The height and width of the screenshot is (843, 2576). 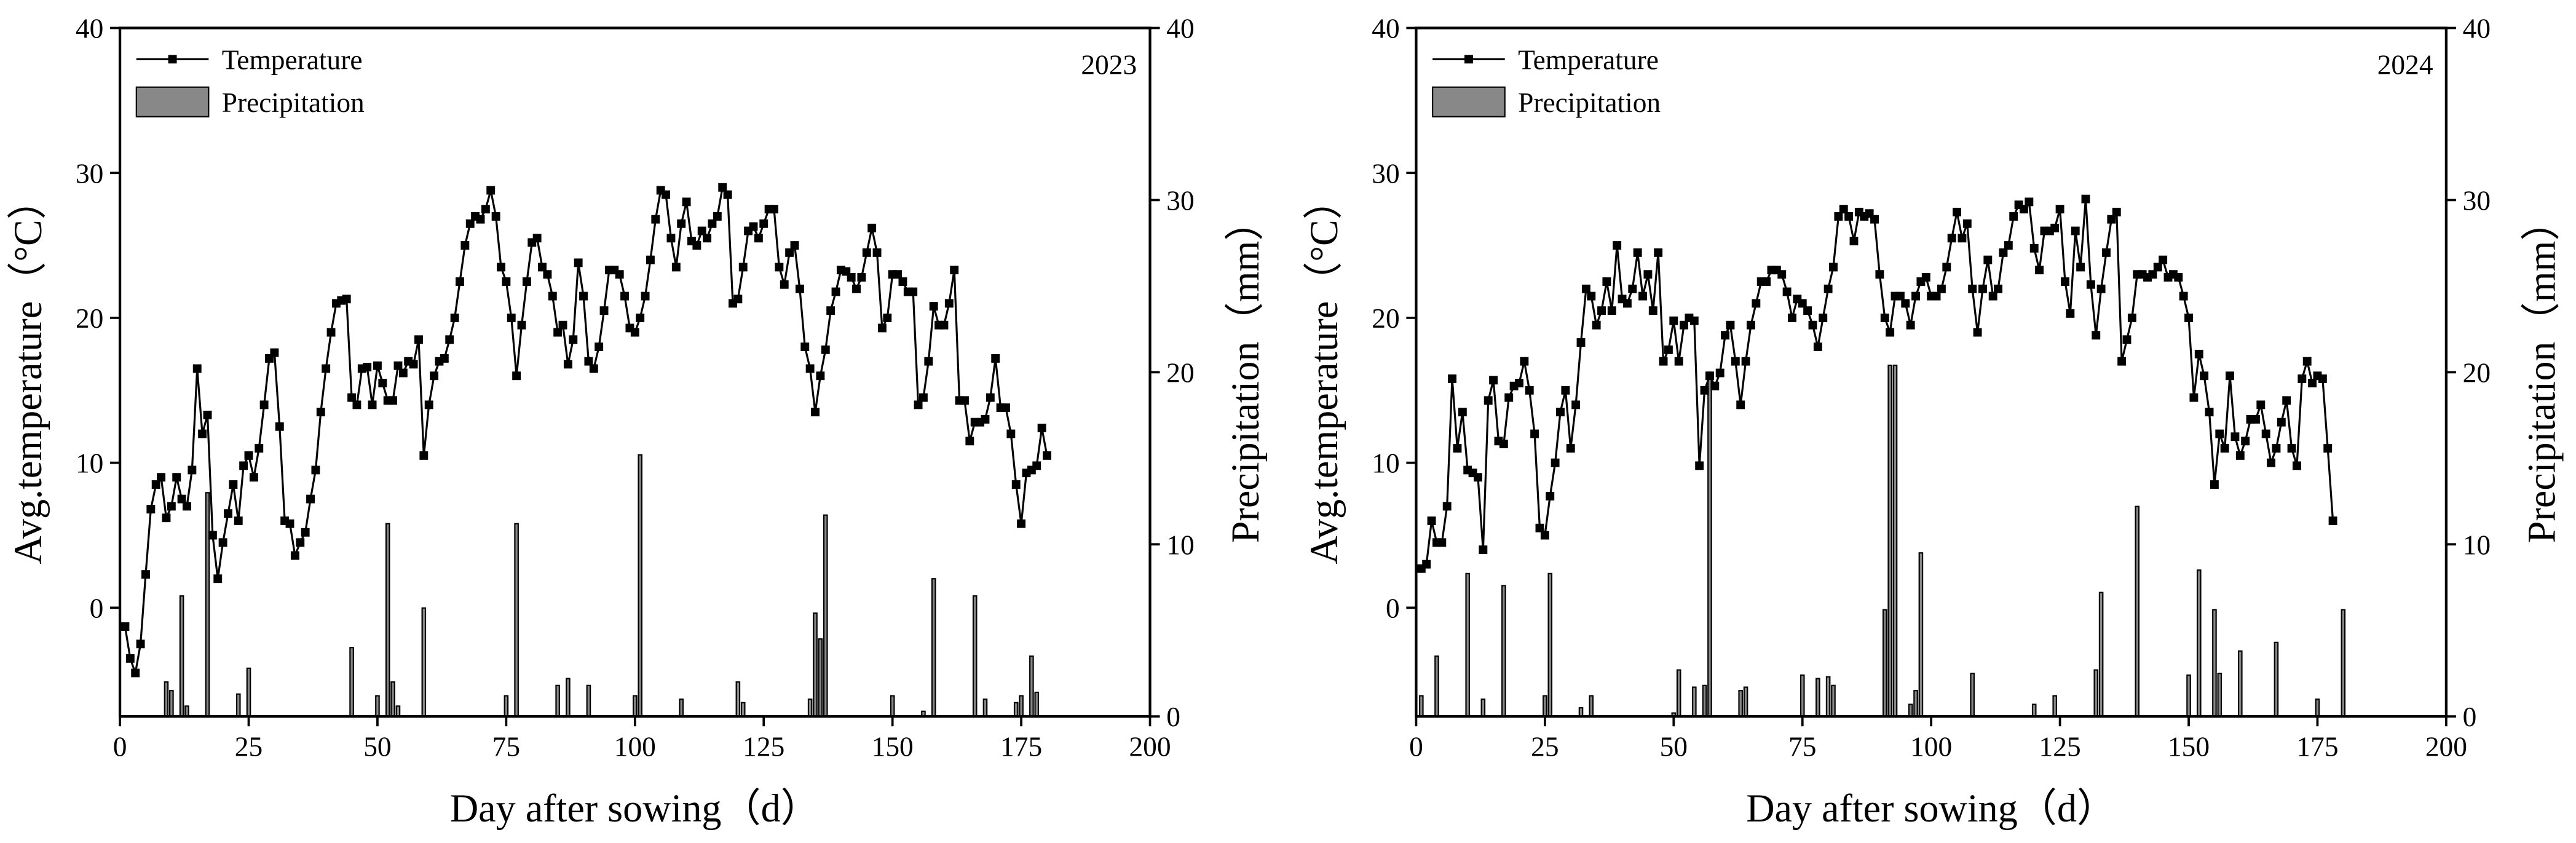 I want to click on x-axis-label: Day after sowing（d）, so click(x=1931, y=808).